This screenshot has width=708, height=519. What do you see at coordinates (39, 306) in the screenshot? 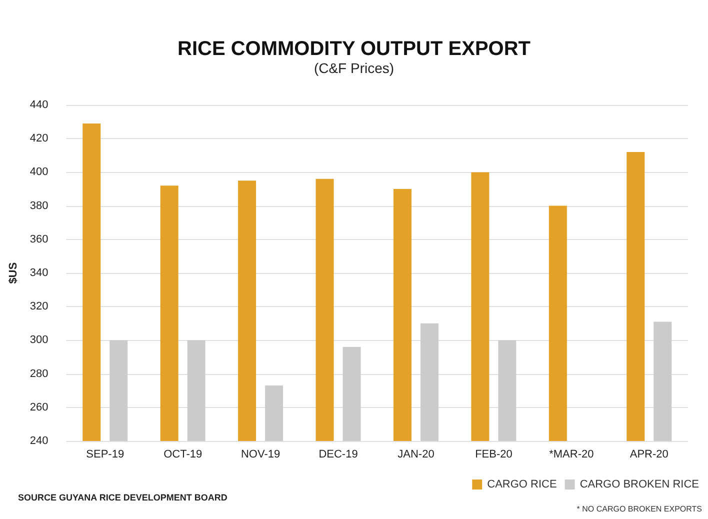
I see `y-tick-label: 320` at bounding box center [39, 306].